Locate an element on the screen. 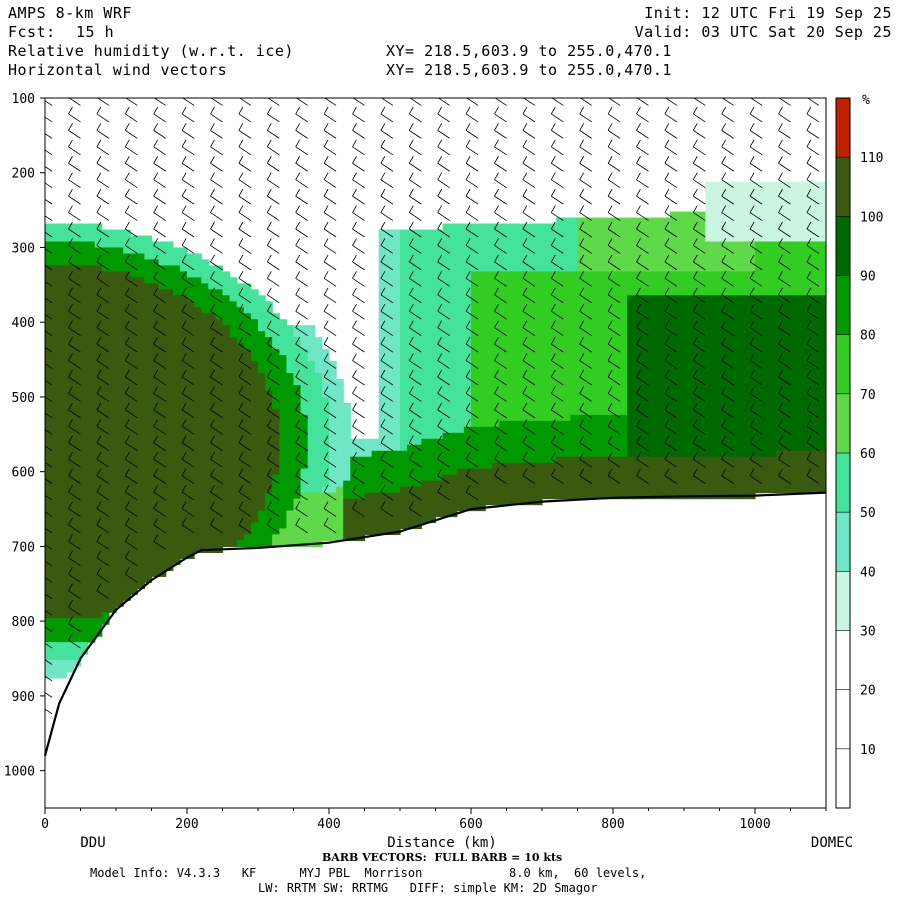  x-endpoint-right: DOMEC is located at coordinates (832, 843).